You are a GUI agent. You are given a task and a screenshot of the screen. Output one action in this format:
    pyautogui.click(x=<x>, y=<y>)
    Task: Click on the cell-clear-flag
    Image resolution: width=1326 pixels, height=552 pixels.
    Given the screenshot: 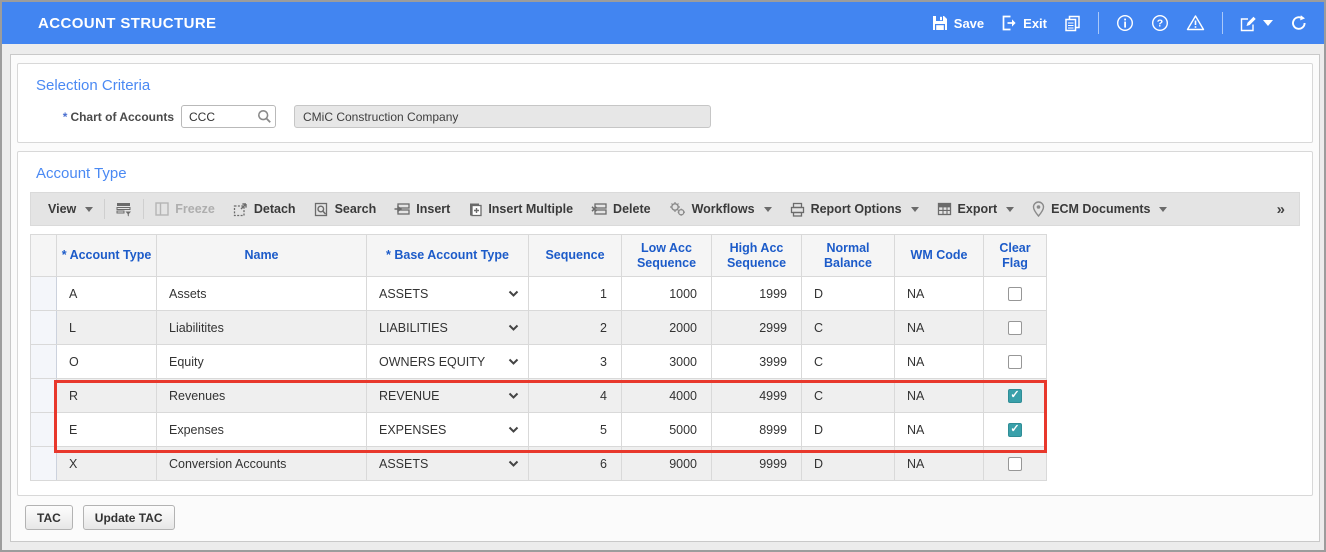 What is the action you would take?
    pyautogui.click(x=1015, y=327)
    